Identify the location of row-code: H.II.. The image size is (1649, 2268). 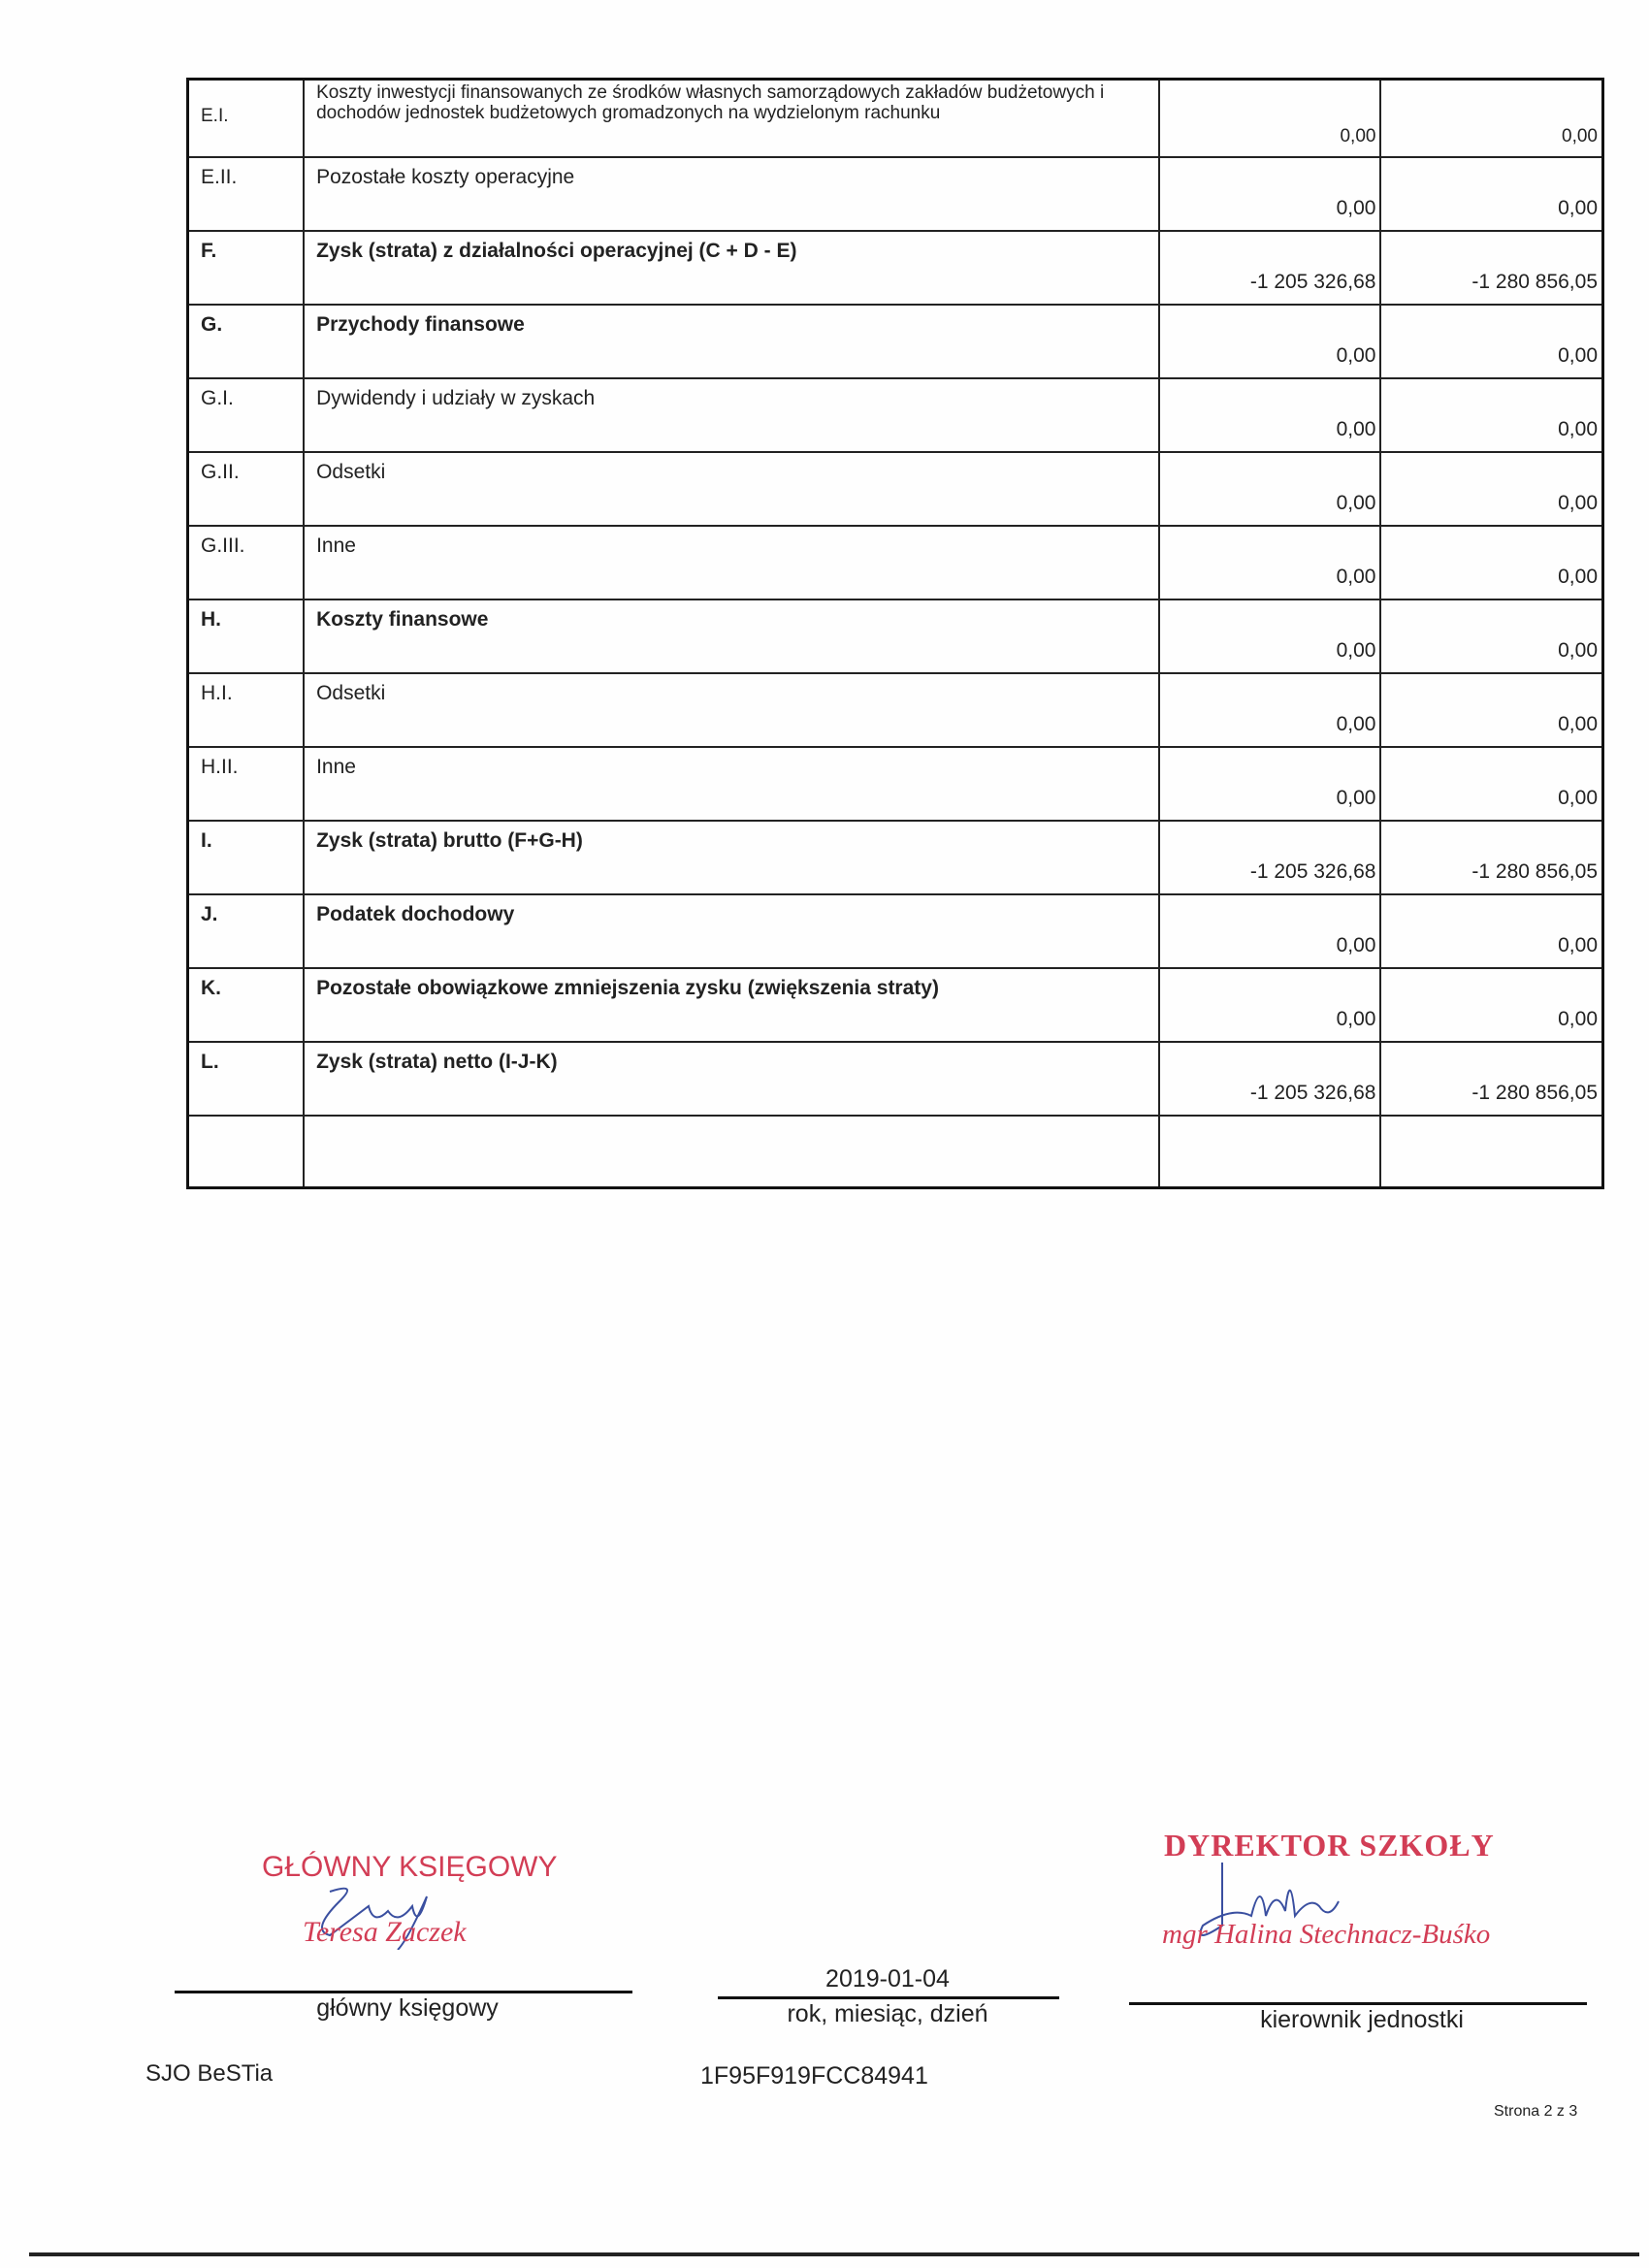
(246, 784).